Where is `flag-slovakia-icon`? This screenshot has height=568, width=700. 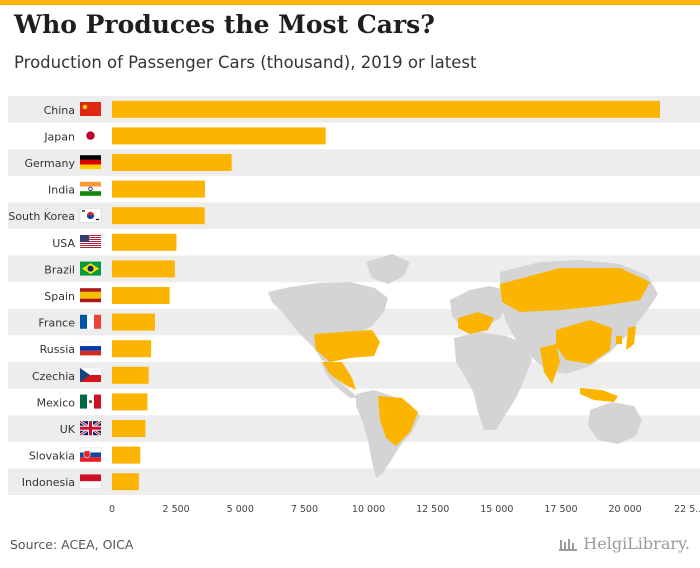
flag-slovakia-icon is located at coordinates (90, 454).